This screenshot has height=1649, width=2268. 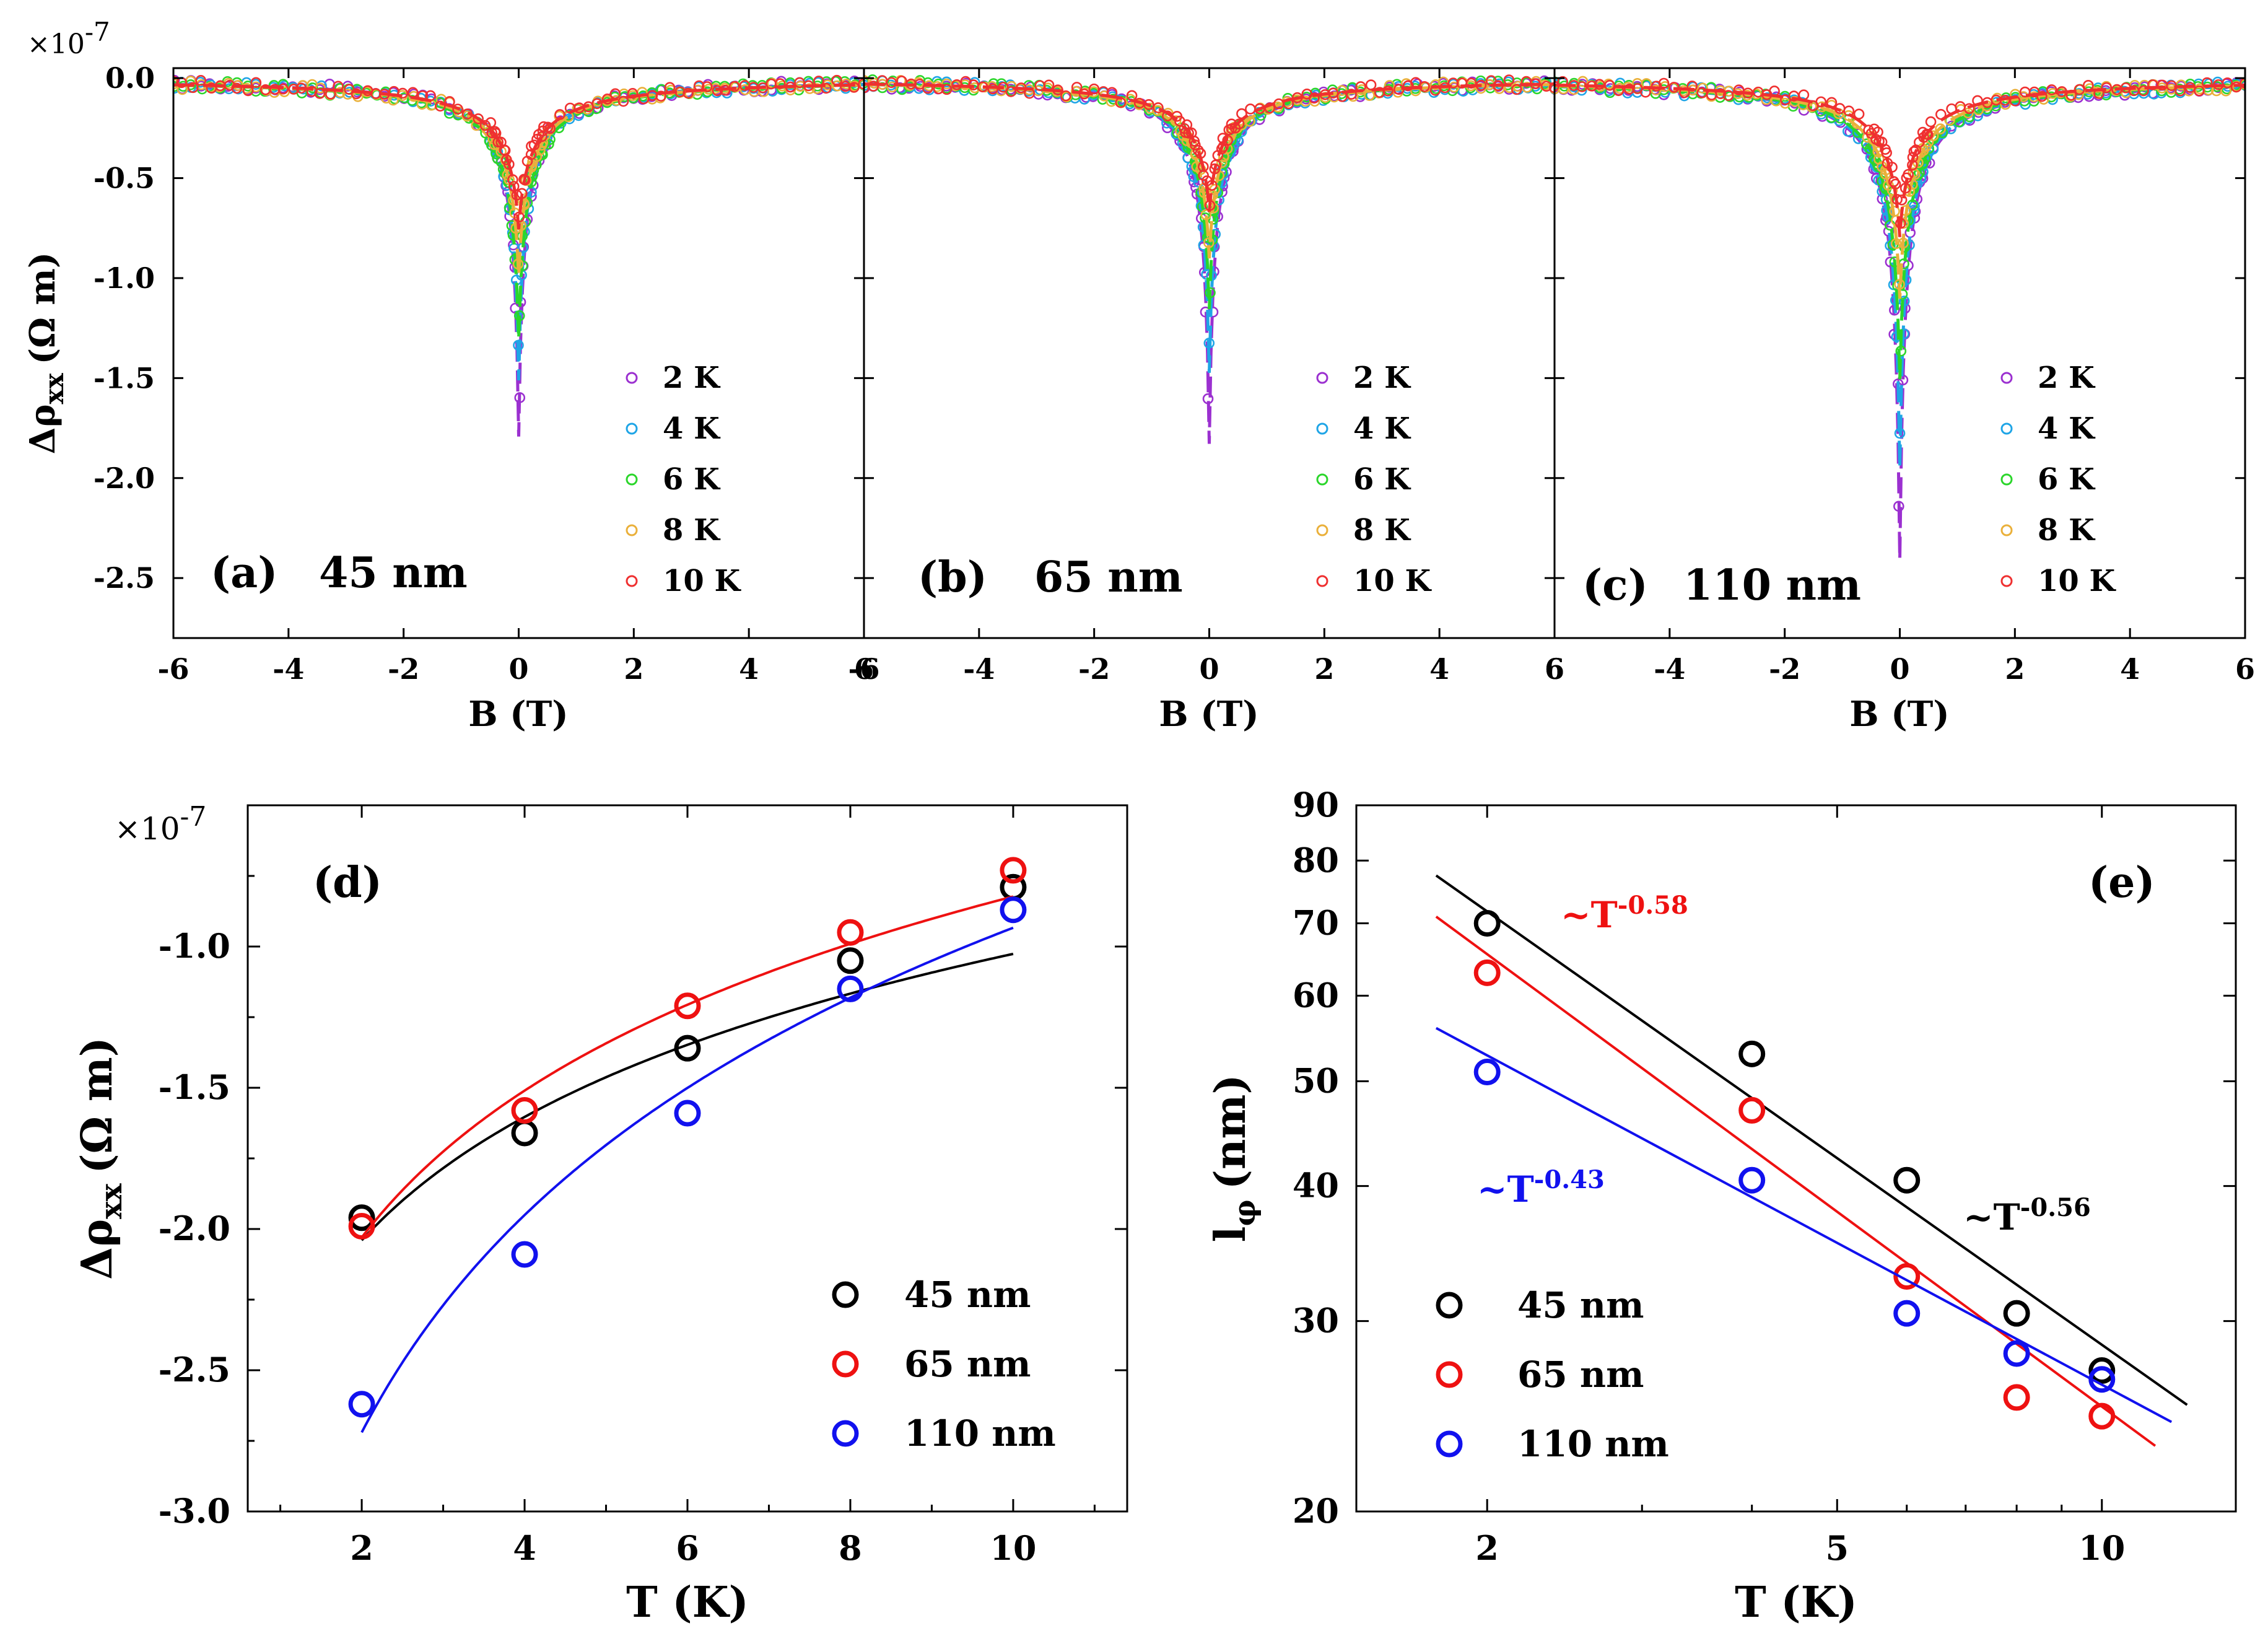 I want to click on panel-a-legend-marker, so click(x=632, y=581).